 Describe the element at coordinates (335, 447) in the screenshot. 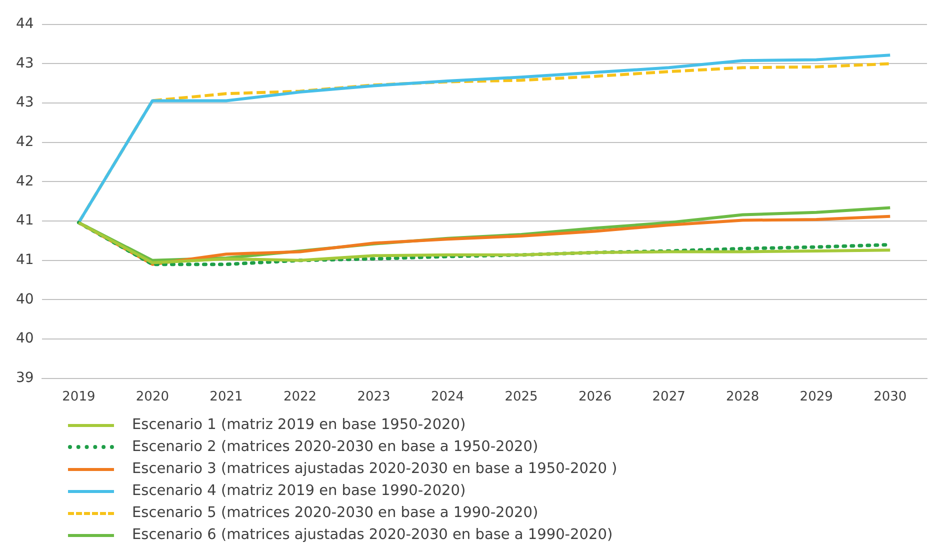

I see `legend-label: Escenario 2 (matrices 2020-2030 en base a 1950-2020)` at that location.